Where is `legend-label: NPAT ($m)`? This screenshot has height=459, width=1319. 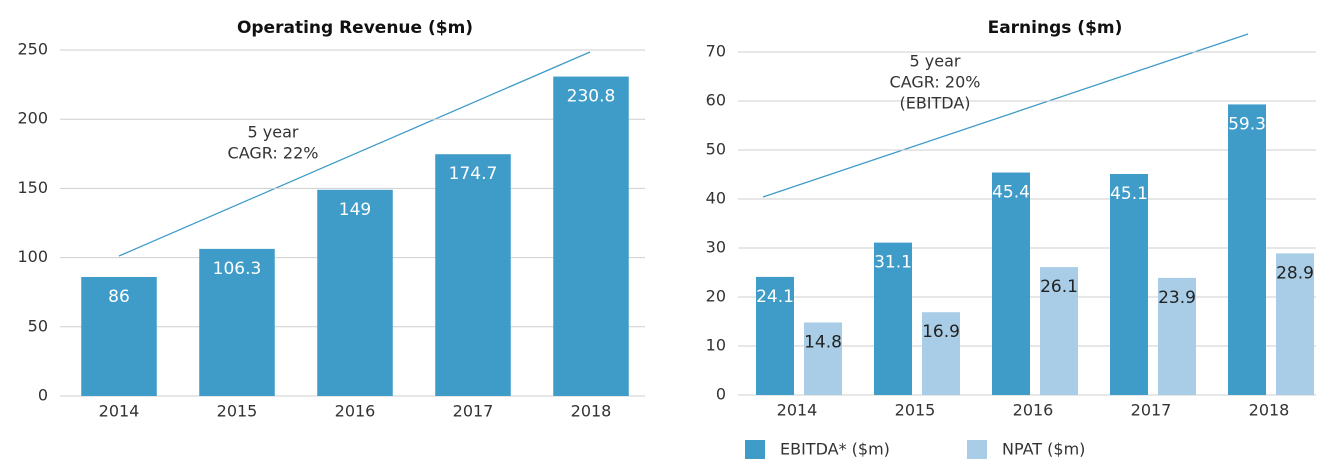 legend-label: NPAT ($m) is located at coordinates (1043, 449).